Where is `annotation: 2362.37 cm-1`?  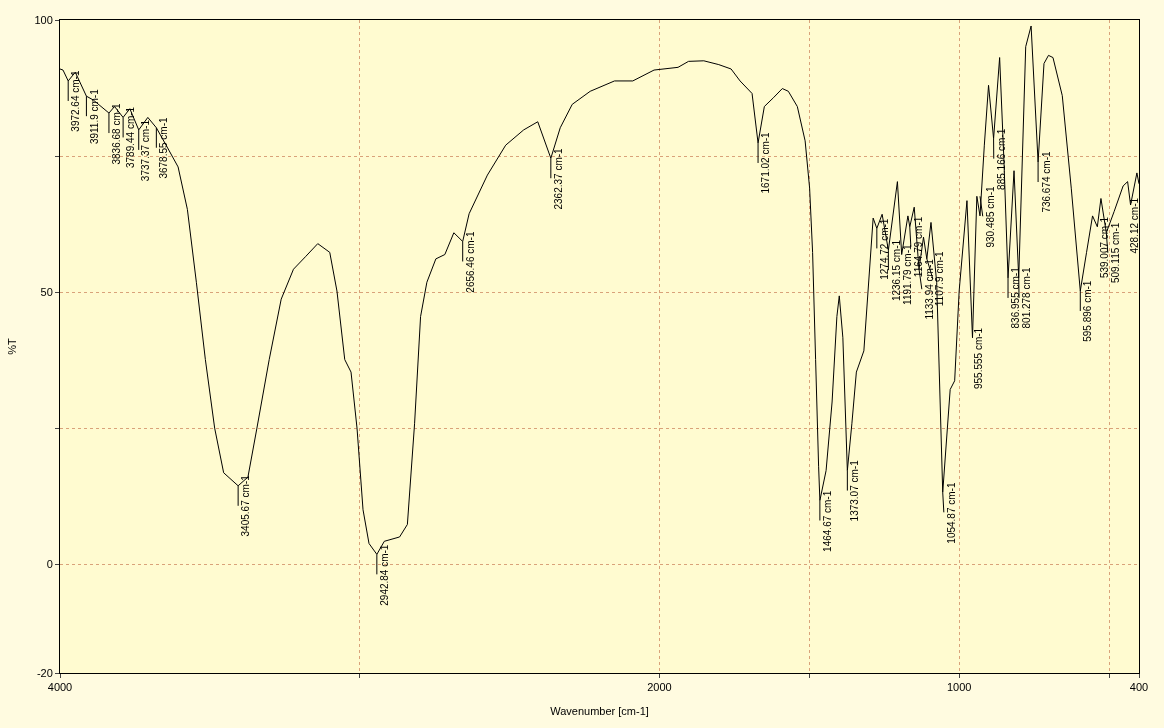
annotation: 2362.37 cm-1 is located at coordinates (559, 178).